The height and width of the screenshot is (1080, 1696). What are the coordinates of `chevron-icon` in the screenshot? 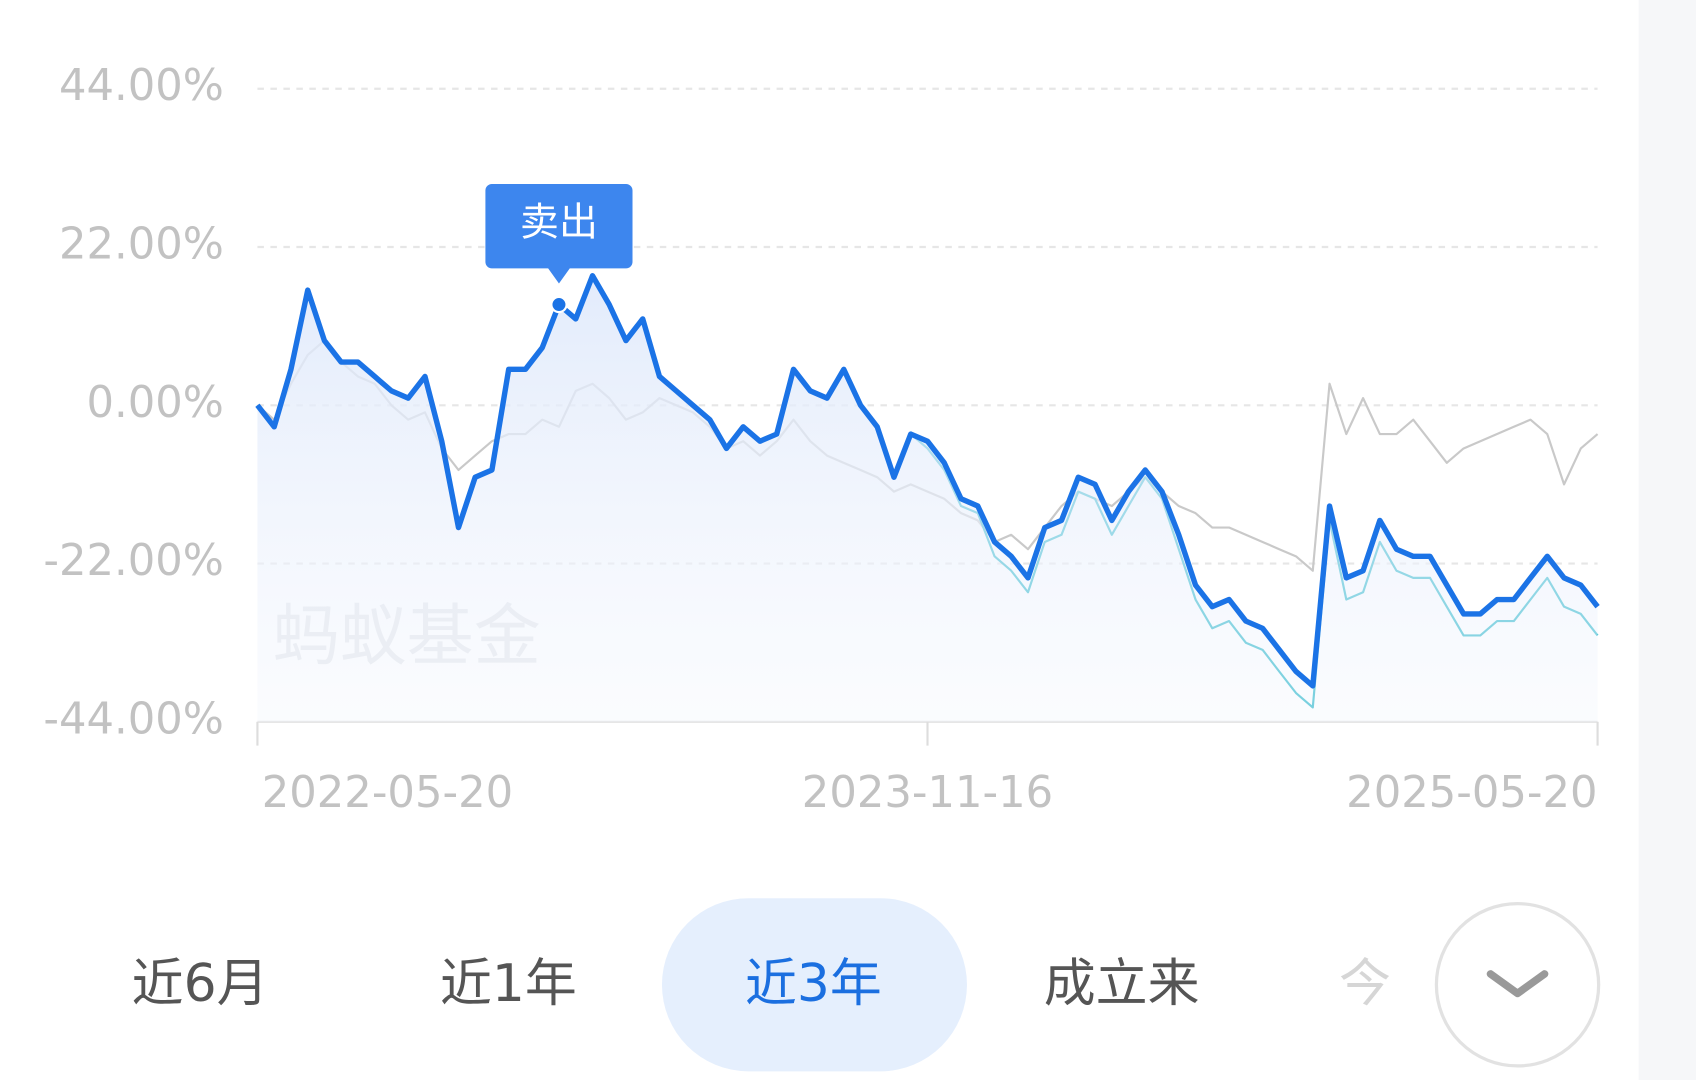 It's located at (1517, 984).